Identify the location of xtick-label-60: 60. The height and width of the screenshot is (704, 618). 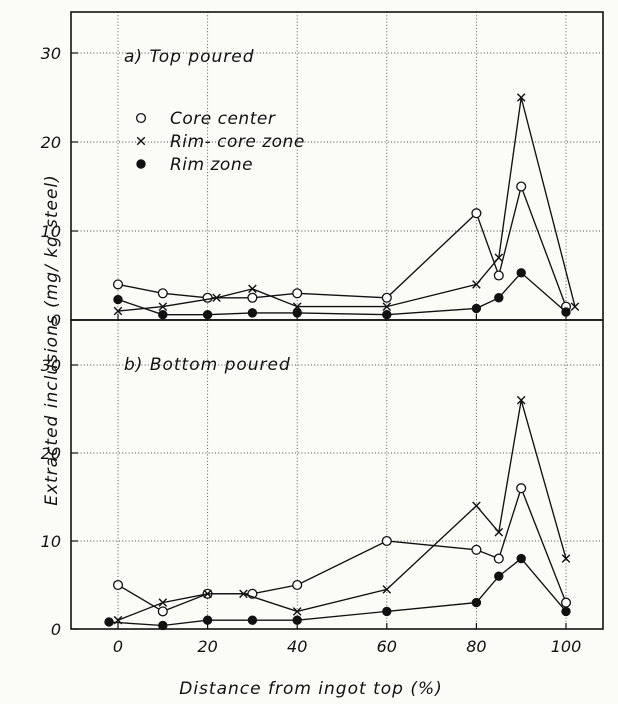
(387, 646).